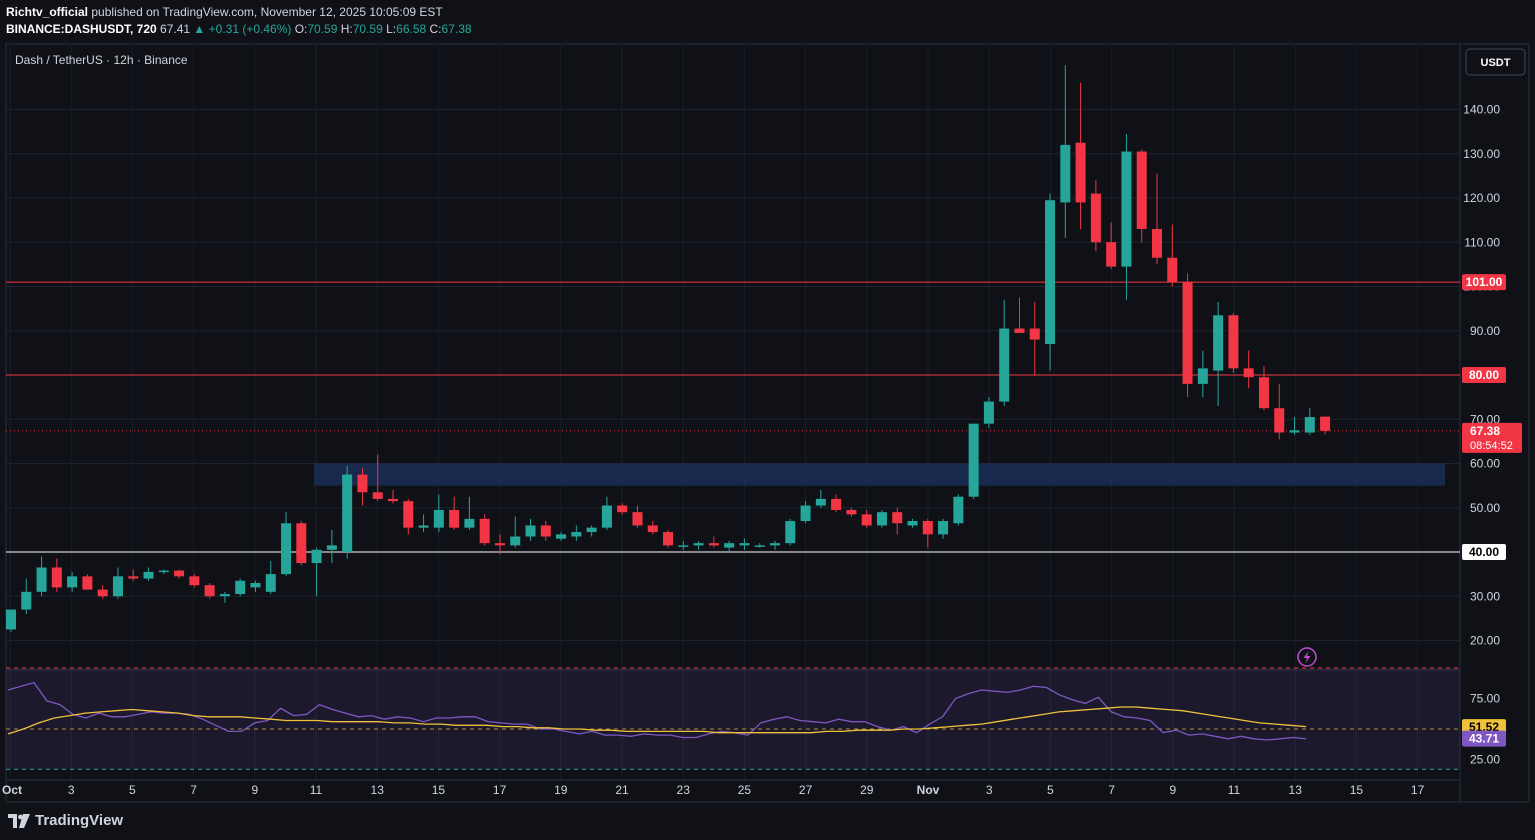 This screenshot has height=840, width=1535. I want to click on currency-button-label: USDT, so click(1496, 63).